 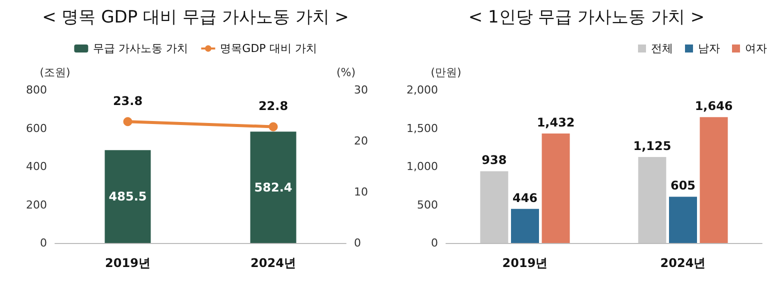 What do you see at coordinates (713, 106) in the screenshot?
I see `text: 1,646` at bounding box center [713, 106].